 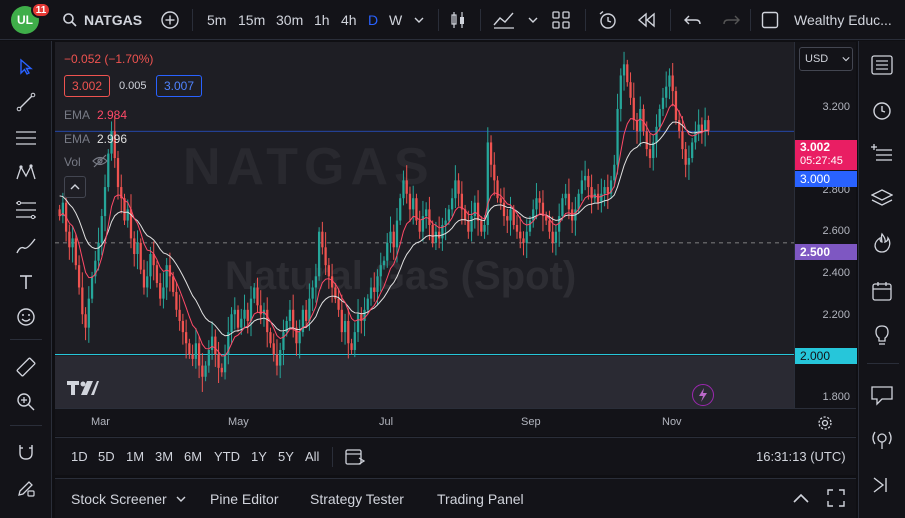 I want to click on utc-clock: 16:31:13 (UTC), so click(x=801, y=456).